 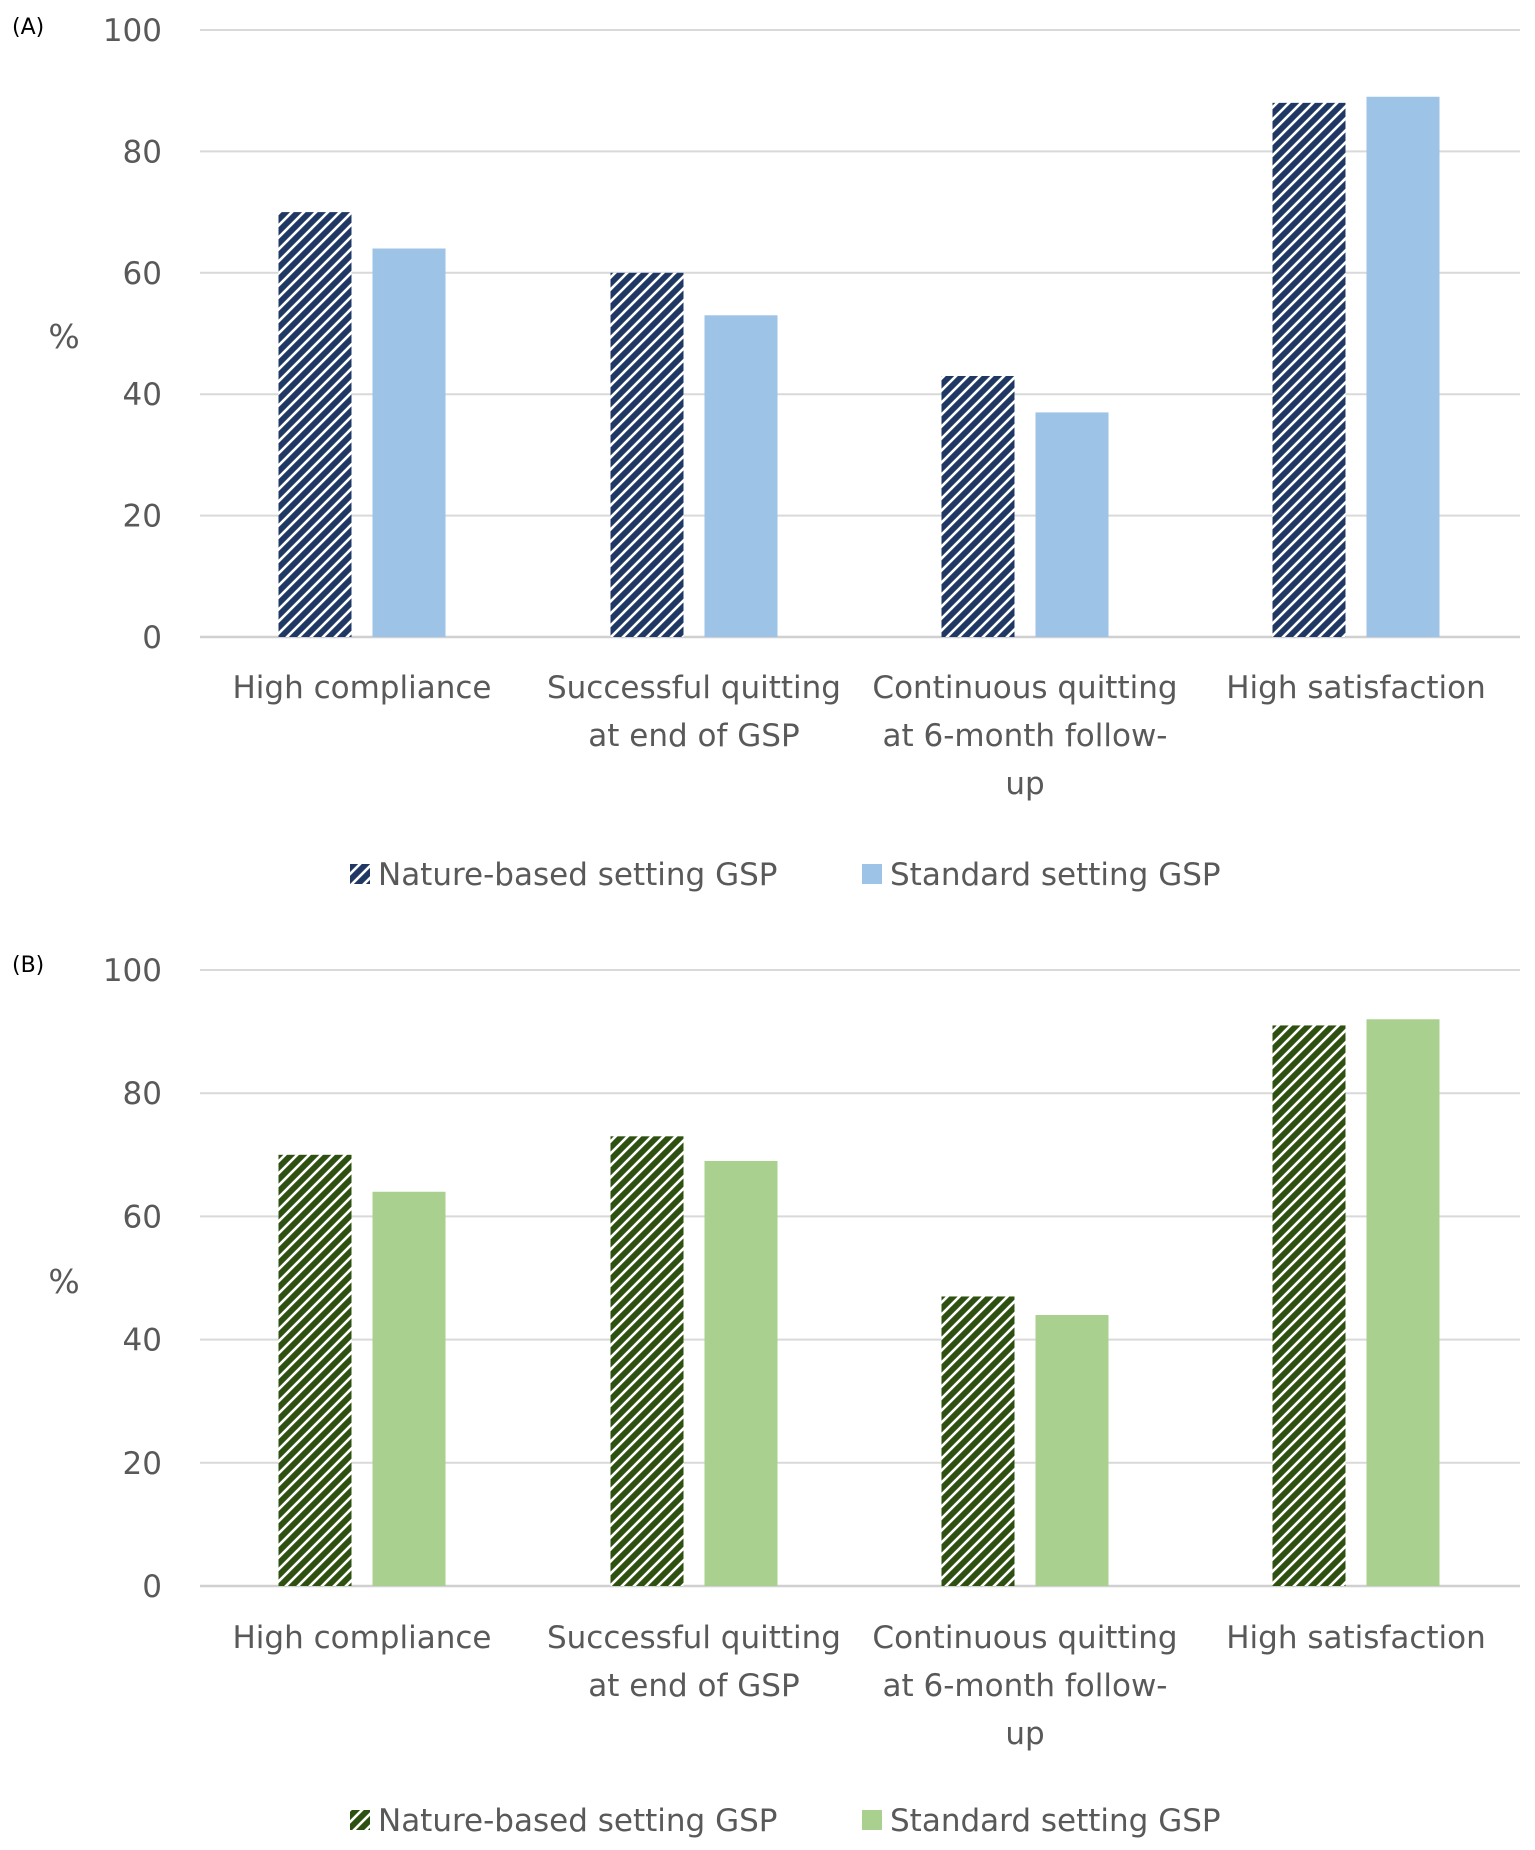 I want to click on panel-label-a: (A), so click(x=28, y=27).